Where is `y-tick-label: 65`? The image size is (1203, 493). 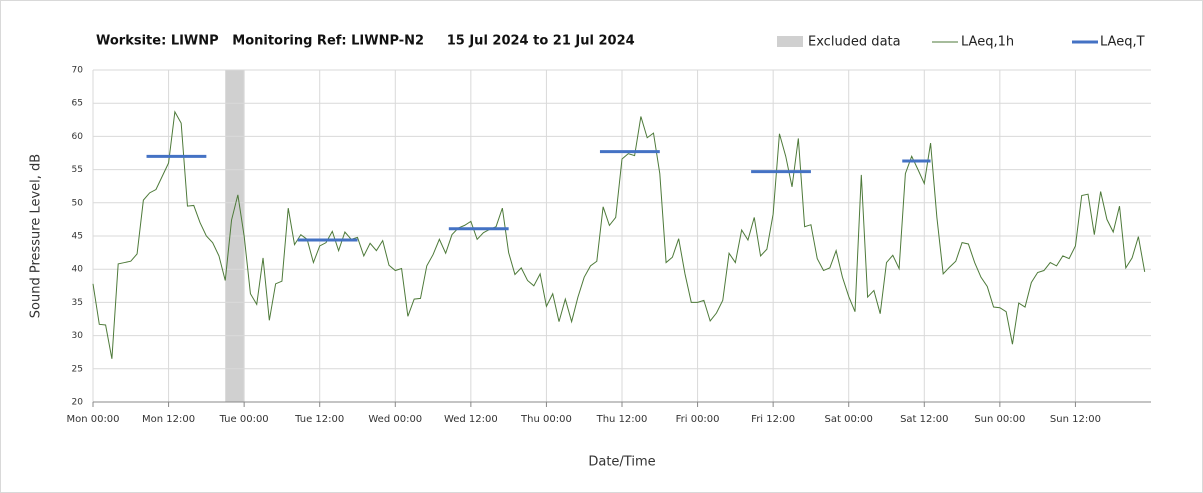
y-tick-label: 65 is located at coordinates (77, 104).